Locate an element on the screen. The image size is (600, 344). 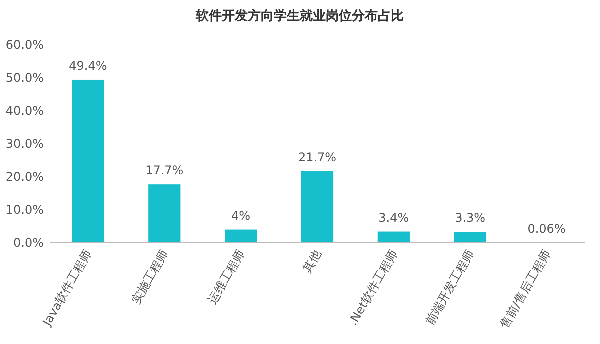
data-label: 3.4% is located at coordinates (394, 217).